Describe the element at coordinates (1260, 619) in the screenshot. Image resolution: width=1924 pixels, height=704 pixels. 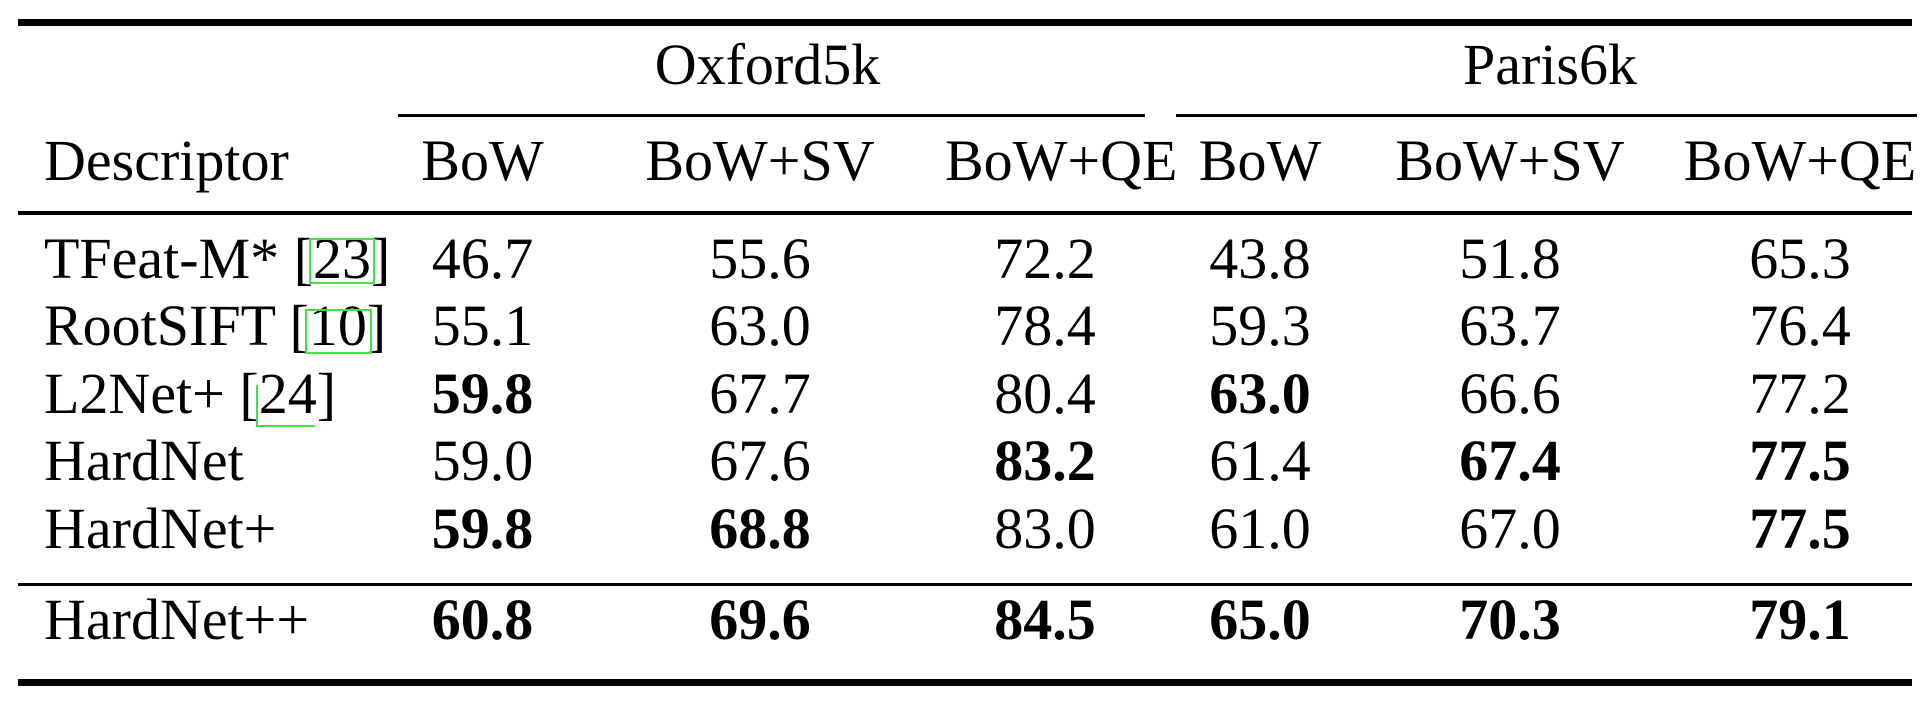
I see `metric-value-cell: 65.0` at that location.